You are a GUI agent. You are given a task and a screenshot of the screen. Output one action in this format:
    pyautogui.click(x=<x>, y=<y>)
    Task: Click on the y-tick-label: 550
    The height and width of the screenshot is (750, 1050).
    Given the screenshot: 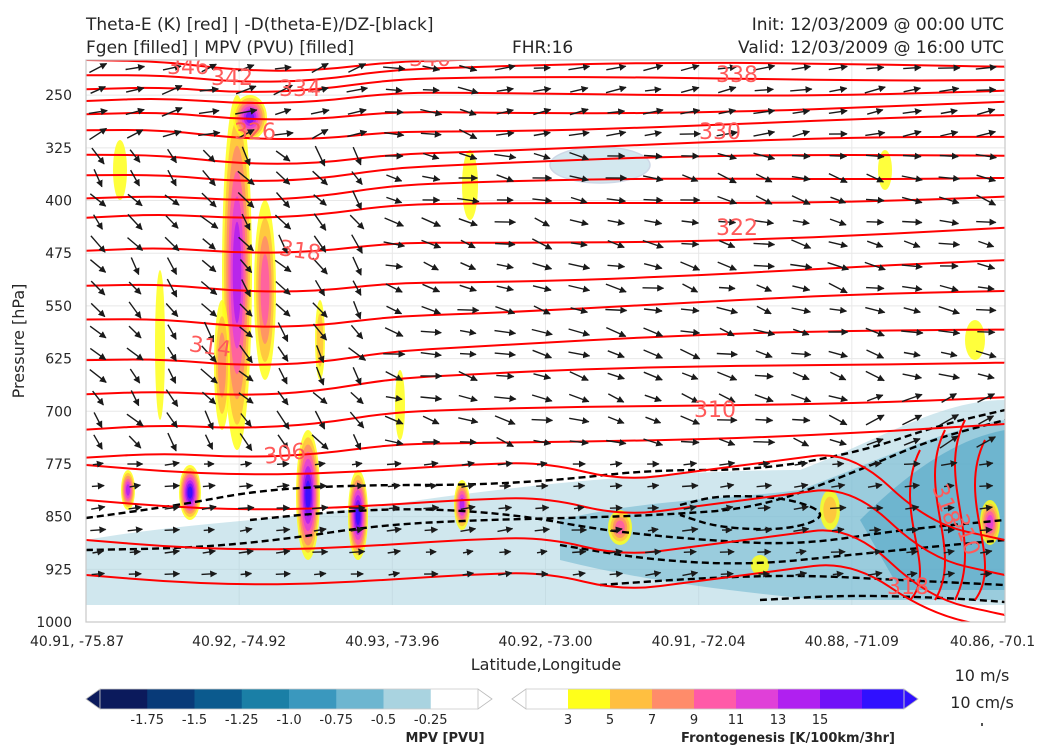 What is the action you would take?
    pyautogui.click(x=58, y=307)
    